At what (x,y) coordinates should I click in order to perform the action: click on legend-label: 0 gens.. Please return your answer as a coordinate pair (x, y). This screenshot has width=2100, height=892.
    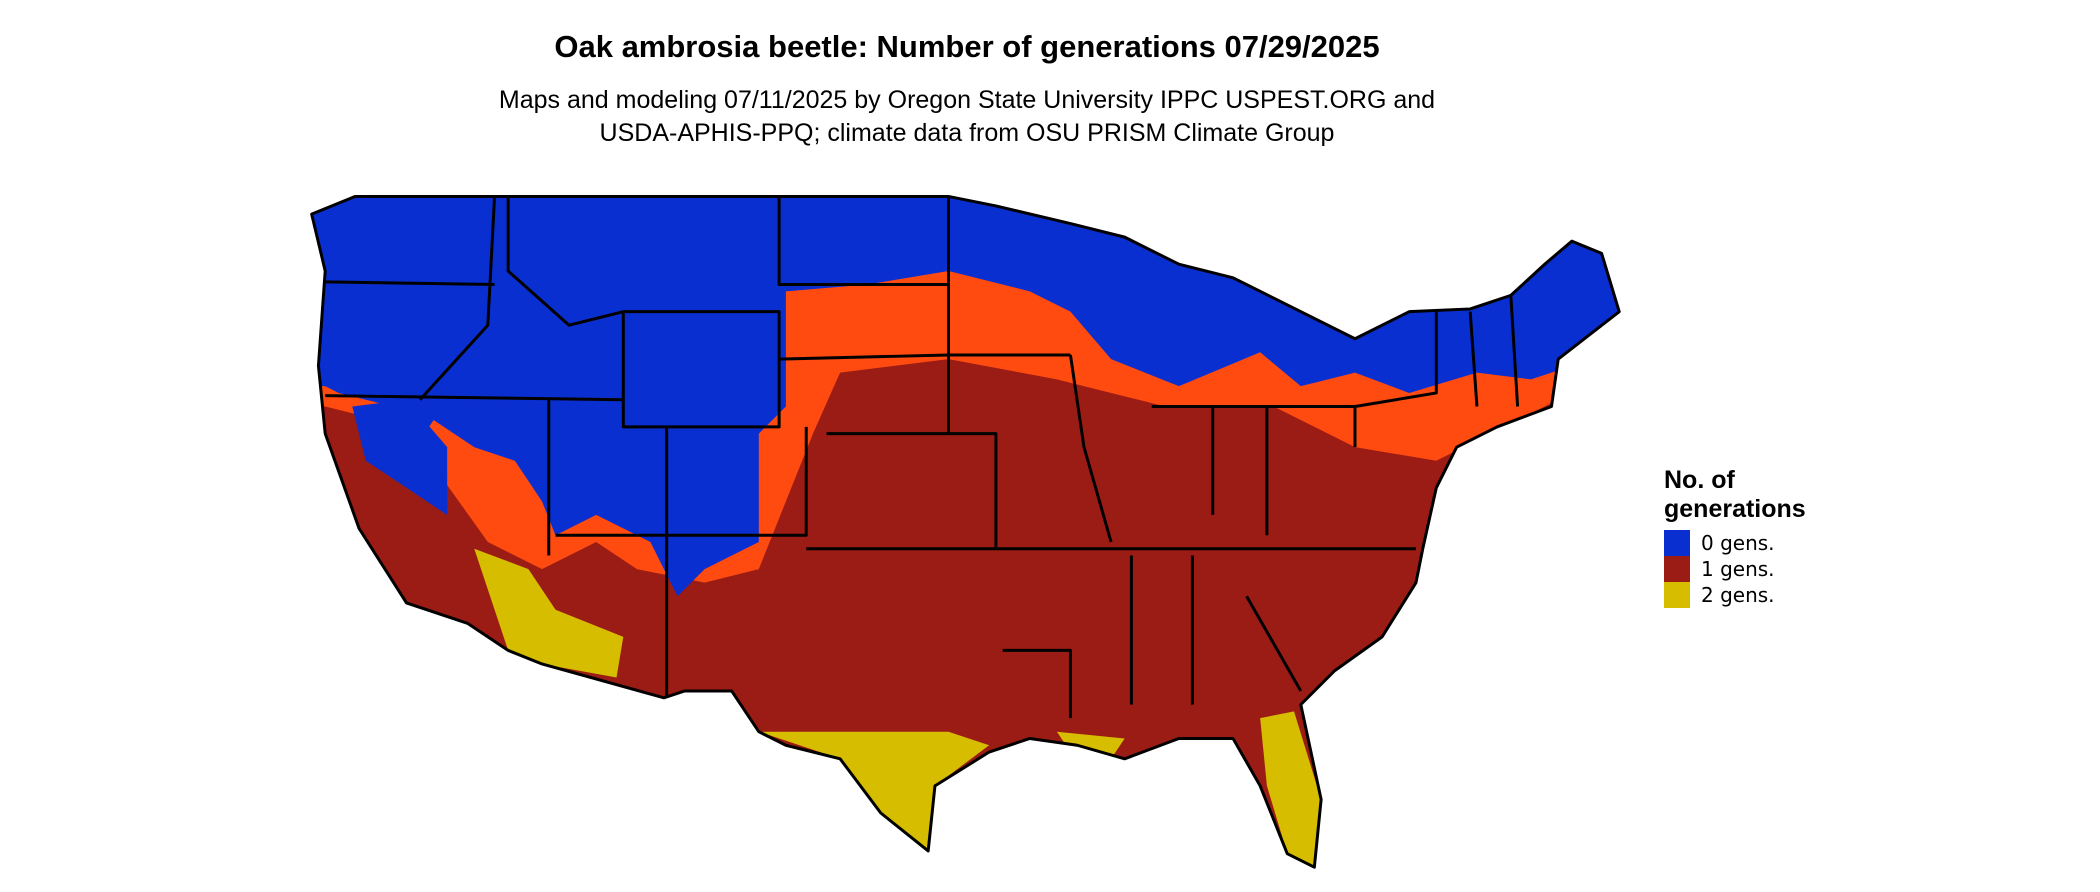
    Looking at the image, I should click on (1738, 543).